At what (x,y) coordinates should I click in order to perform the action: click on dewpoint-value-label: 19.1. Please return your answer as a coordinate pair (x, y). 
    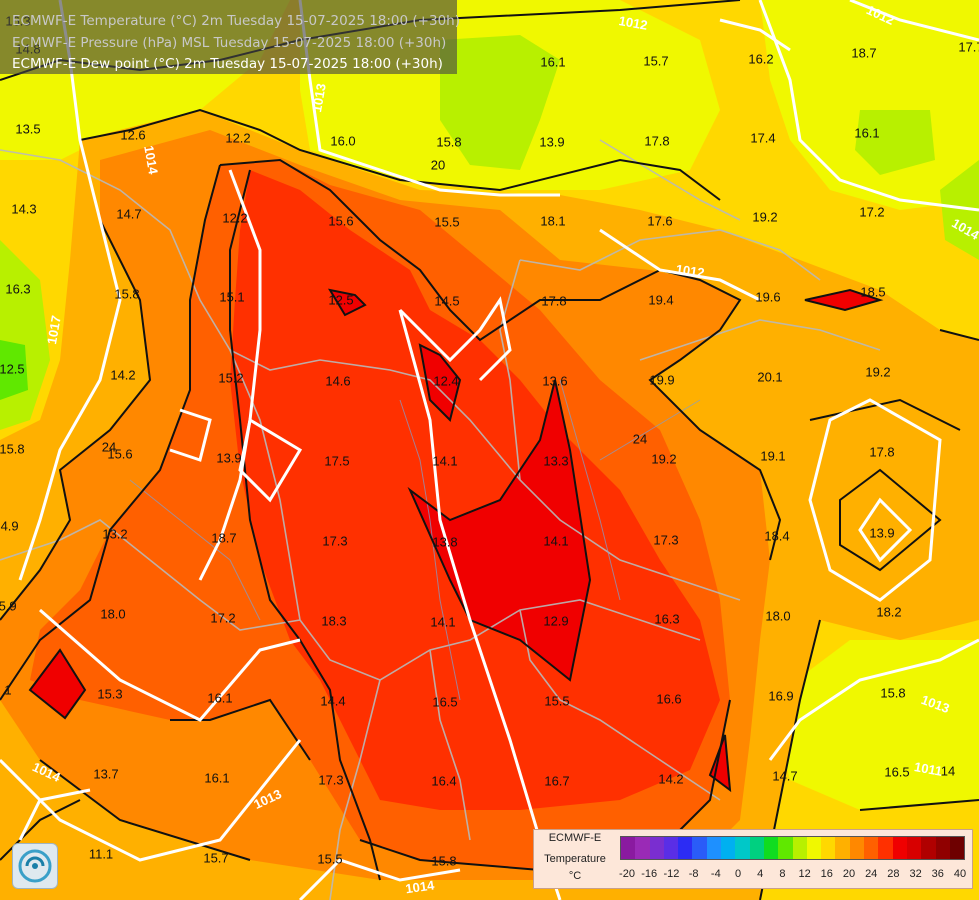
    Looking at the image, I should click on (772, 455).